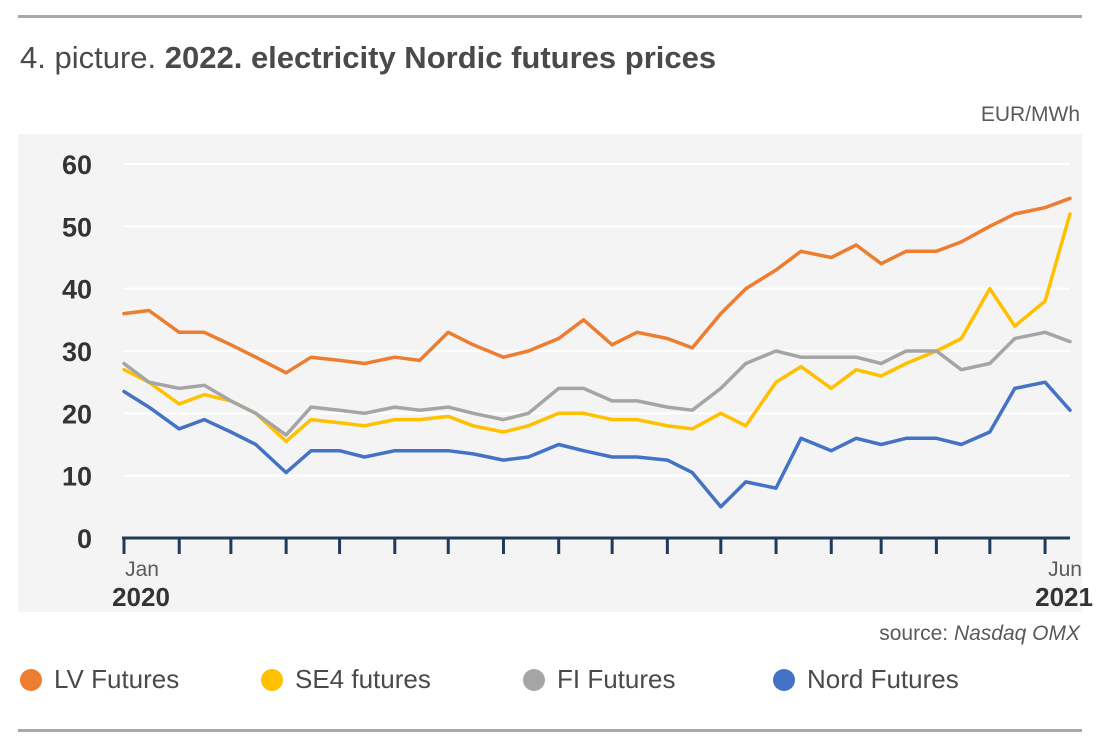 This screenshot has width=1114, height=749. What do you see at coordinates (440, 57) in the screenshot?
I see `title-bold: 2022. electricity Nordic futures prices` at bounding box center [440, 57].